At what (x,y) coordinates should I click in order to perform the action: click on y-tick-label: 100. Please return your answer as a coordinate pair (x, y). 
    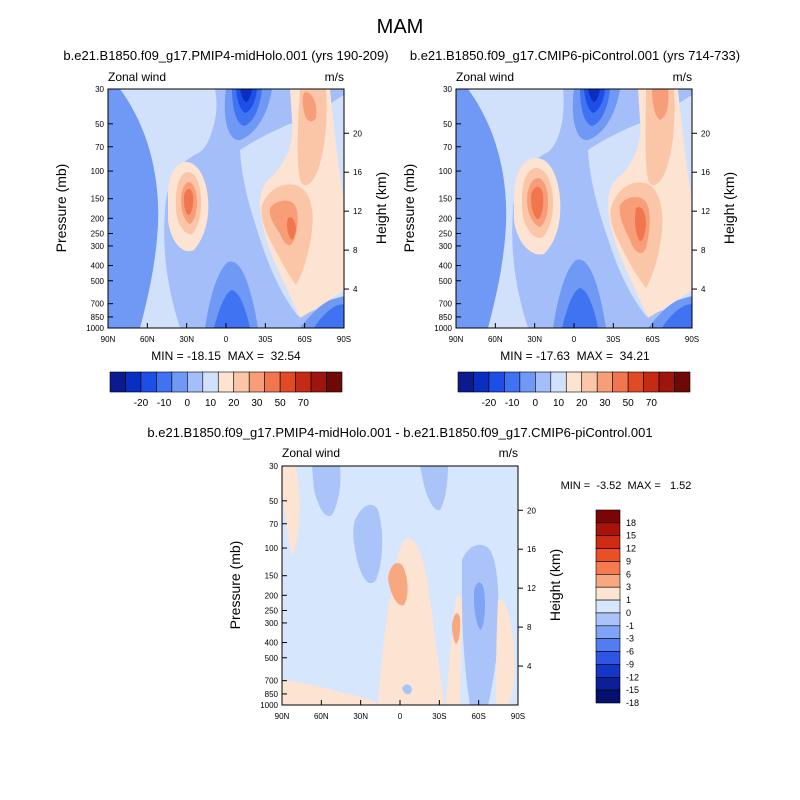
    Looking at the image, I should click on (446, 171).